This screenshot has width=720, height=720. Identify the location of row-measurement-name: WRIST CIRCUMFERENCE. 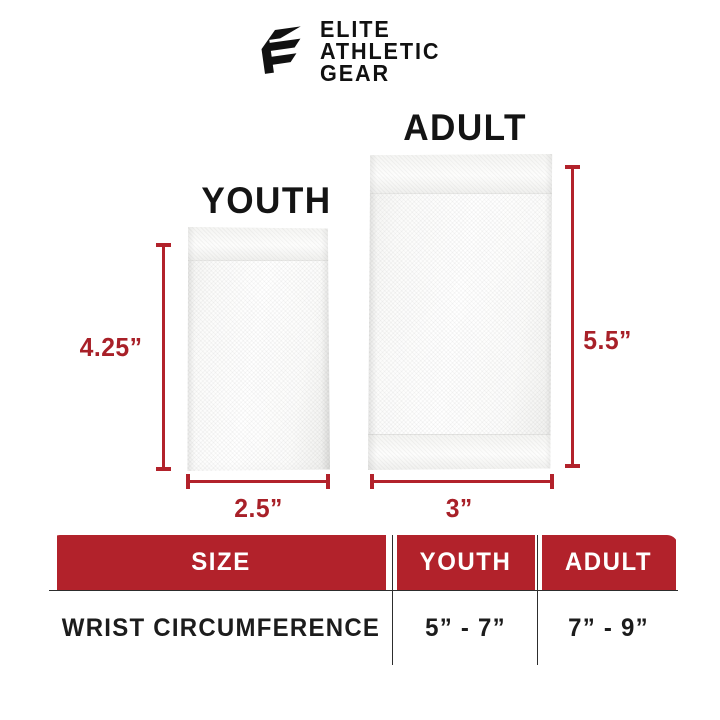
(221, 627).